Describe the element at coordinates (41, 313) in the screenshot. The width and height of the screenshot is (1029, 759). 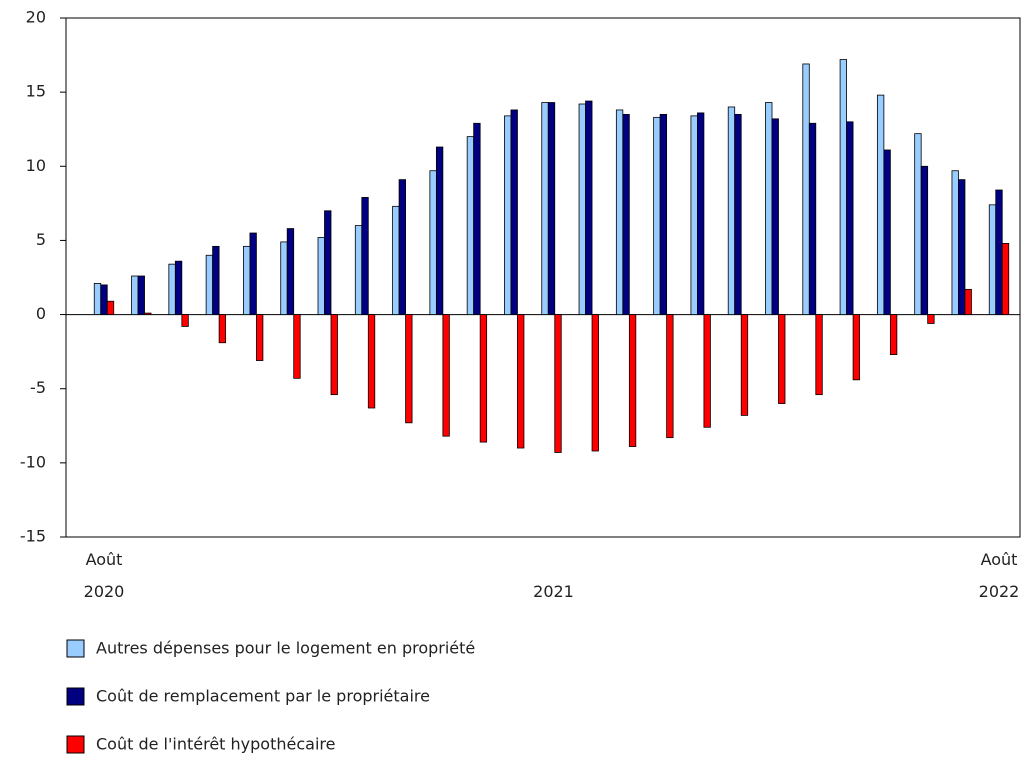
I see `y-tick-label: 0` at that location.